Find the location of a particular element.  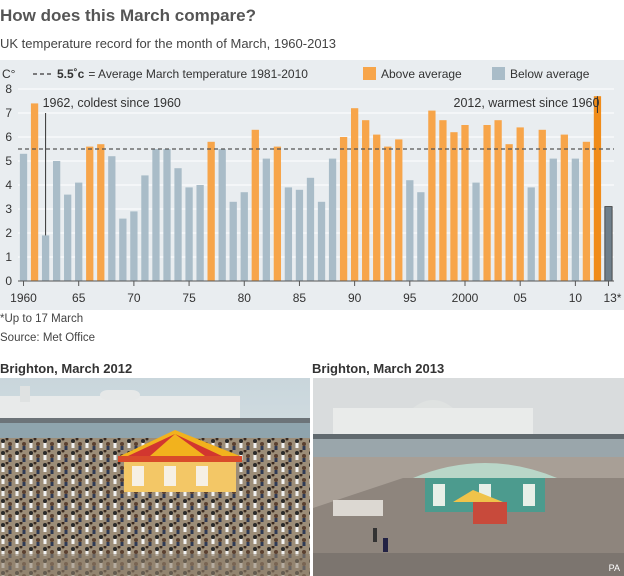

bar-1963 is located at coordinates (56, 221).